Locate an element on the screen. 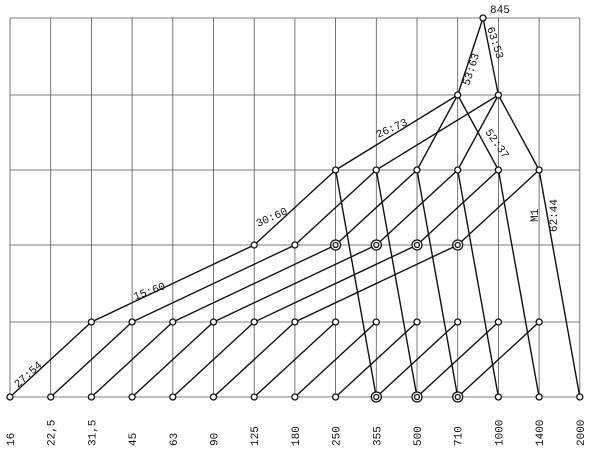 The image size is (600, 450). speed-label: 31,5 is located at coordinates (93, 433).